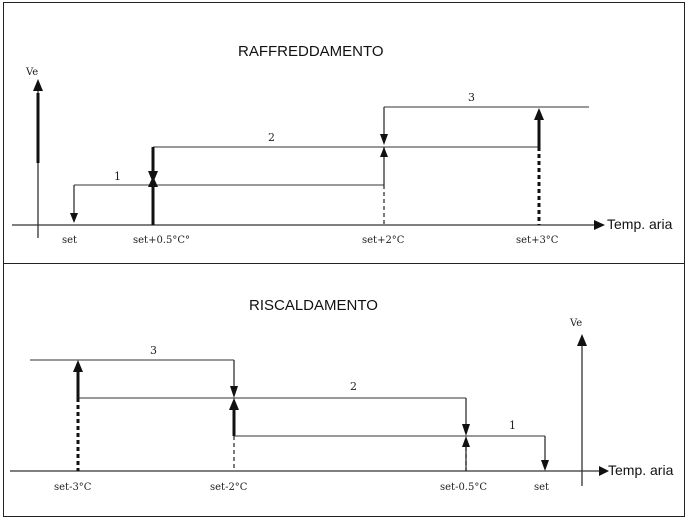 The height and width of the screenshot is (518, 688). Describe the element at coordinates (541, 487) in the screenshot. I see `heating-tick-set: set` at that location.